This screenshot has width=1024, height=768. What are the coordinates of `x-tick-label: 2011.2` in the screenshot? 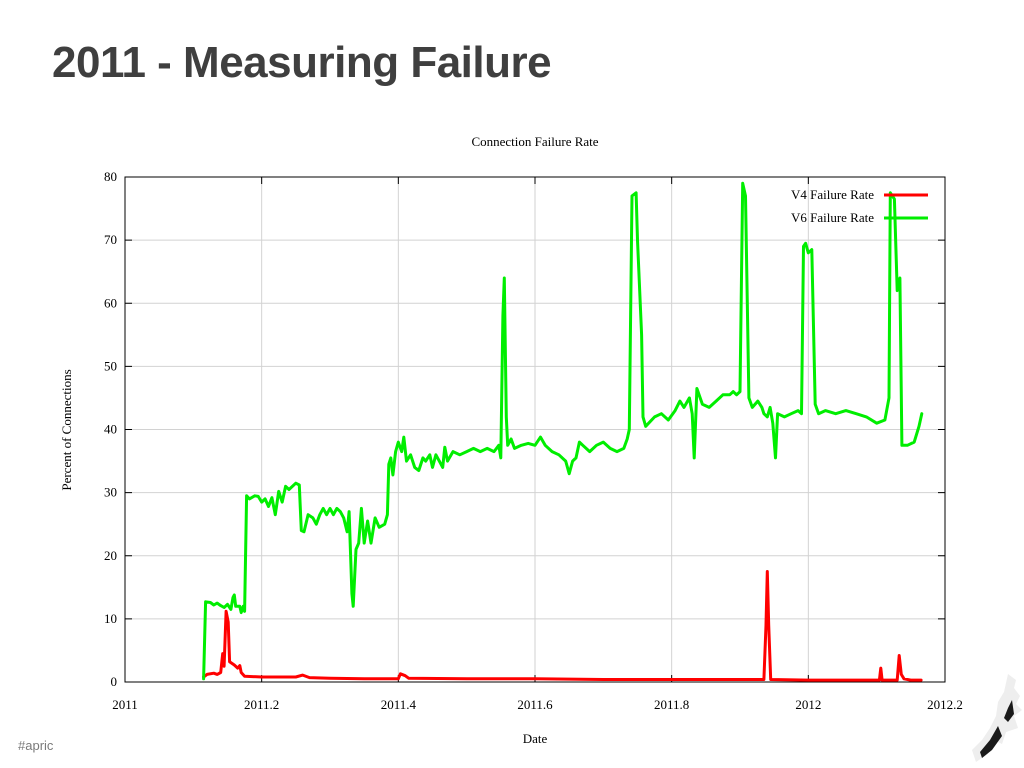 It's located at (261, 704).